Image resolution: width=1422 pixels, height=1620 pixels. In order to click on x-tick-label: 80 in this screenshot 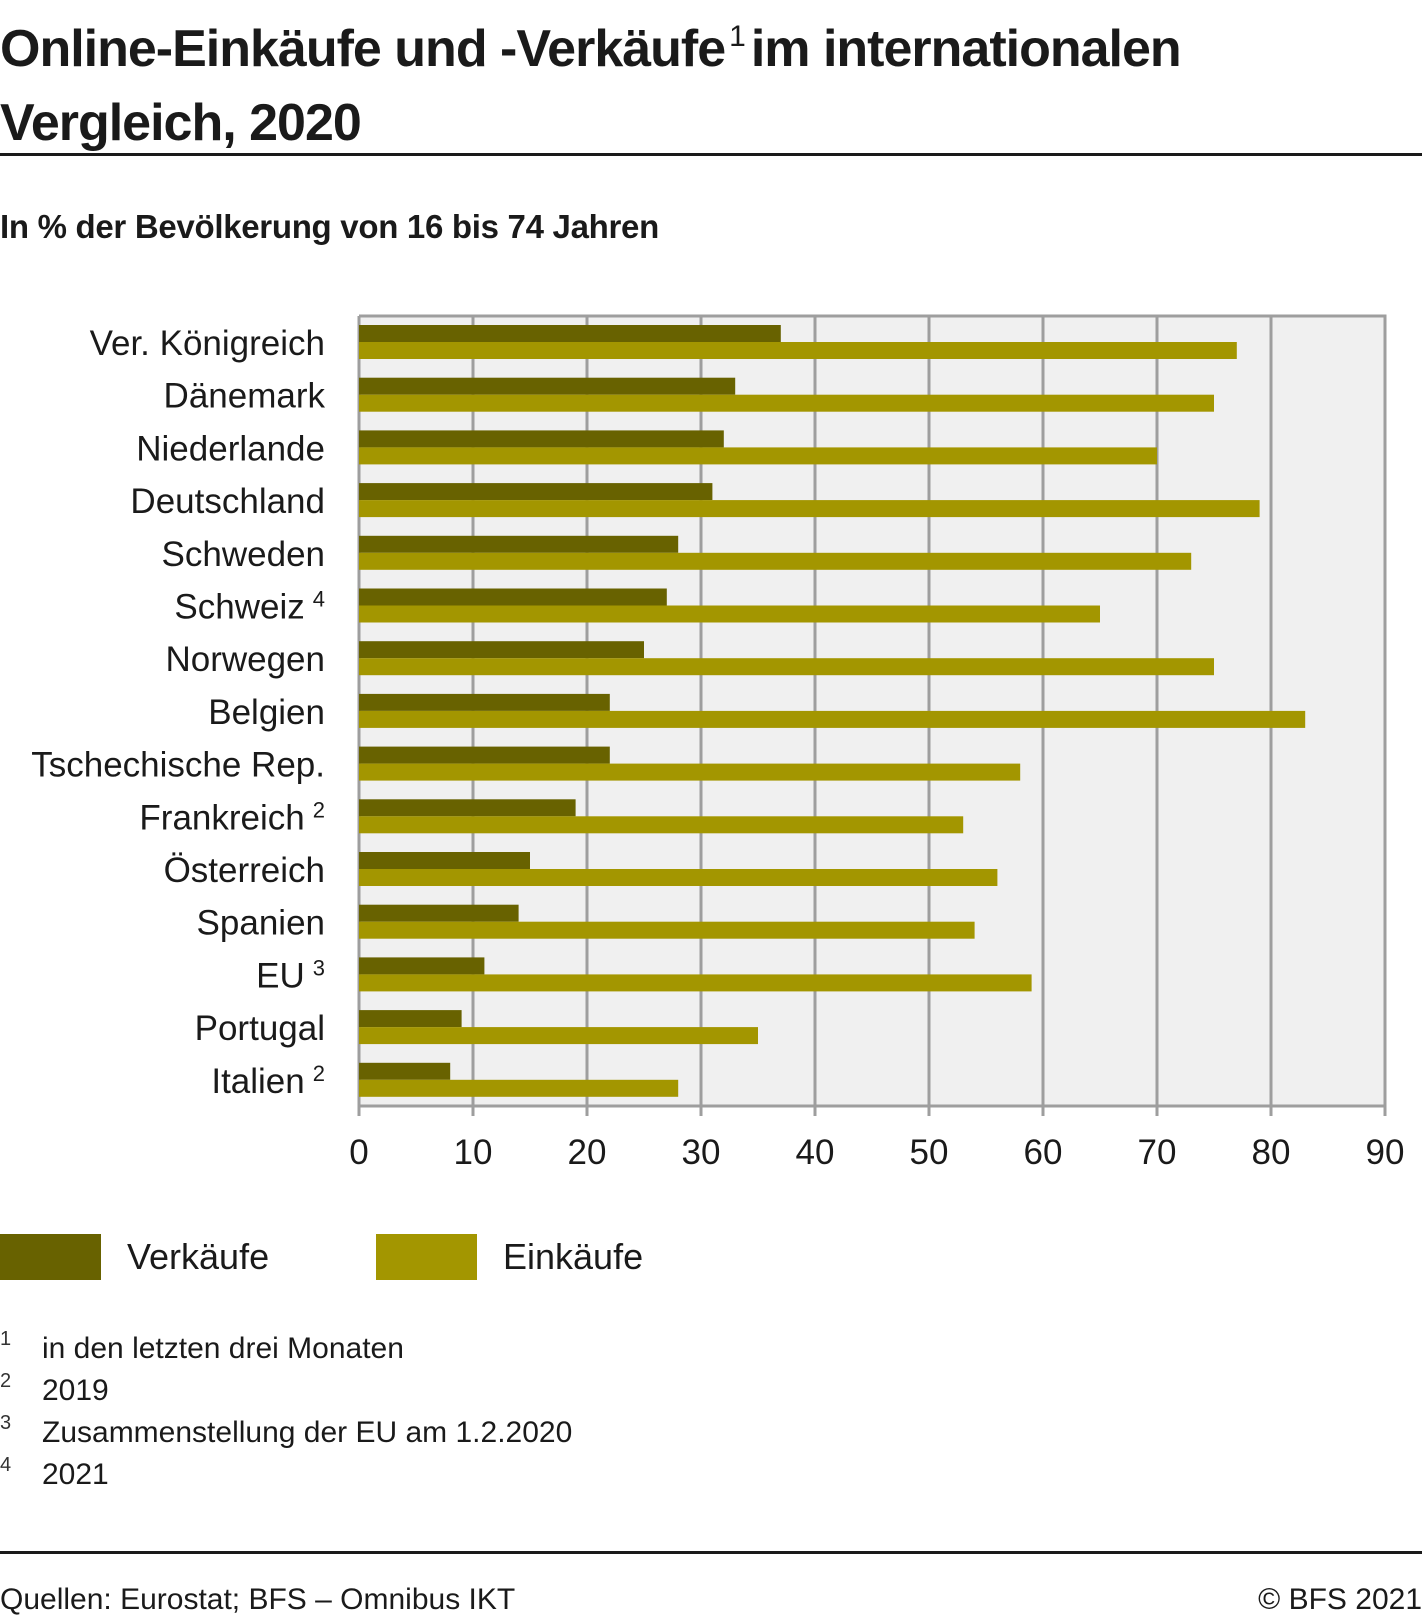, I will do `click(1271, 1152)`.